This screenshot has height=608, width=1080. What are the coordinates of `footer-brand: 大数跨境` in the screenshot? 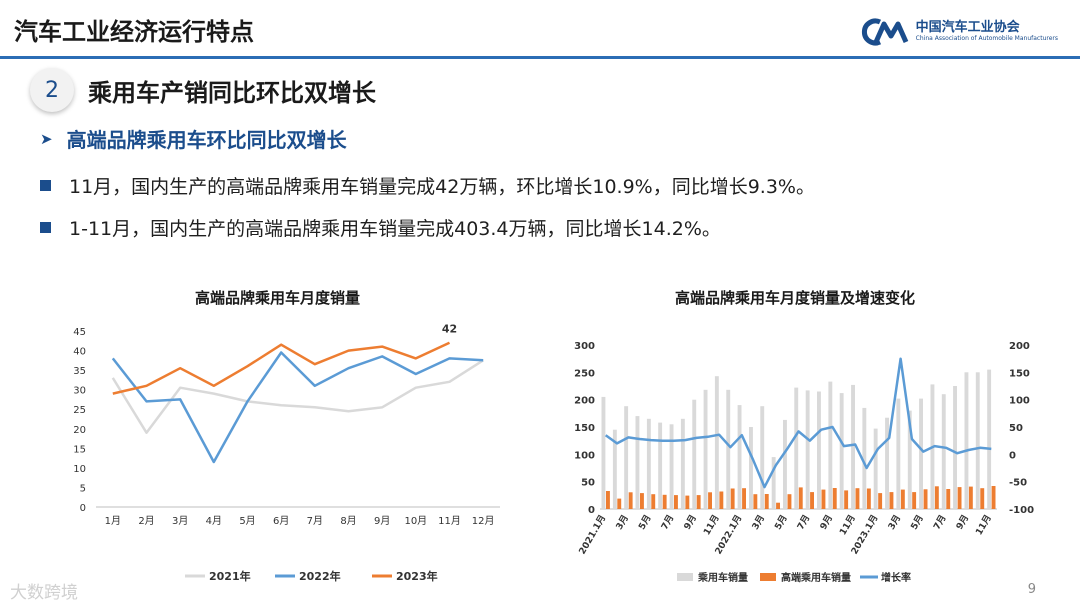 It's located at (44, 593).